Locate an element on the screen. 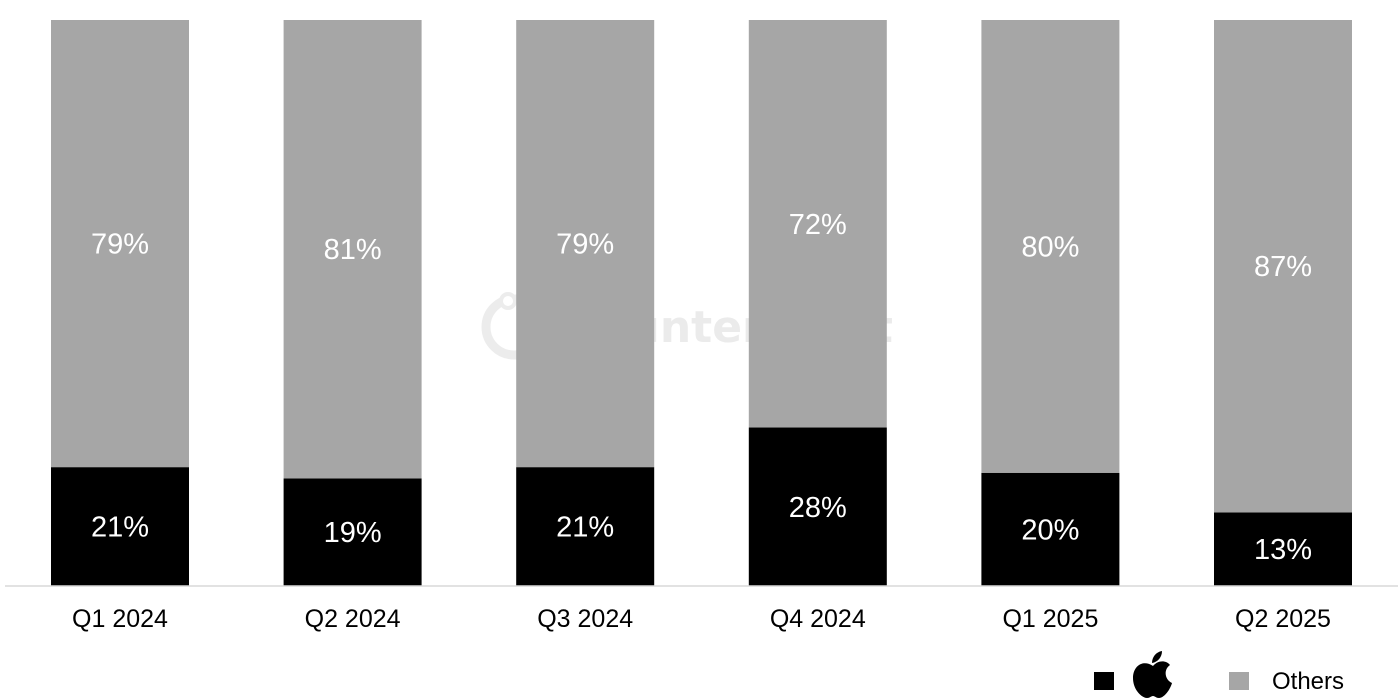  data-label: 19% is located at coordinates (353, 533).